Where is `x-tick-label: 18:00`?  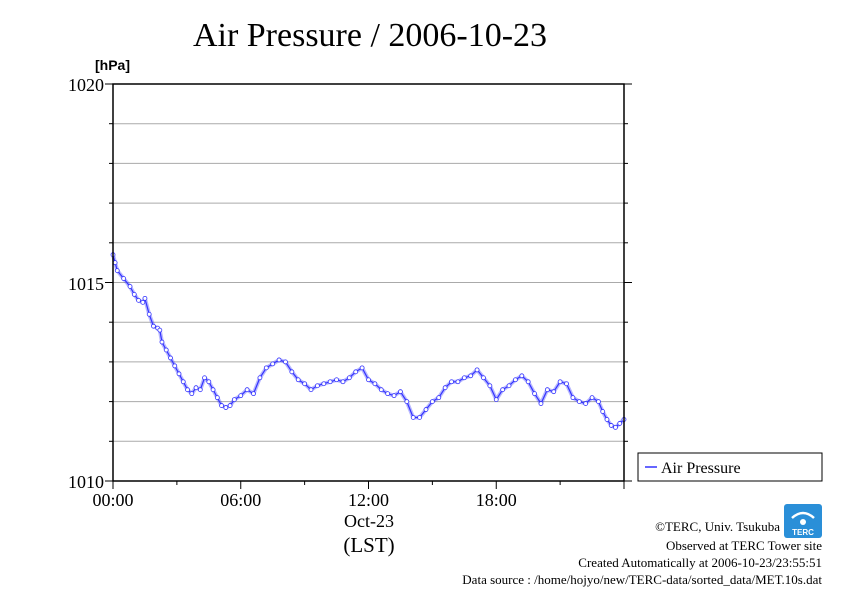
x-tick-label: 18:00 is located at coordinates (496, 500).